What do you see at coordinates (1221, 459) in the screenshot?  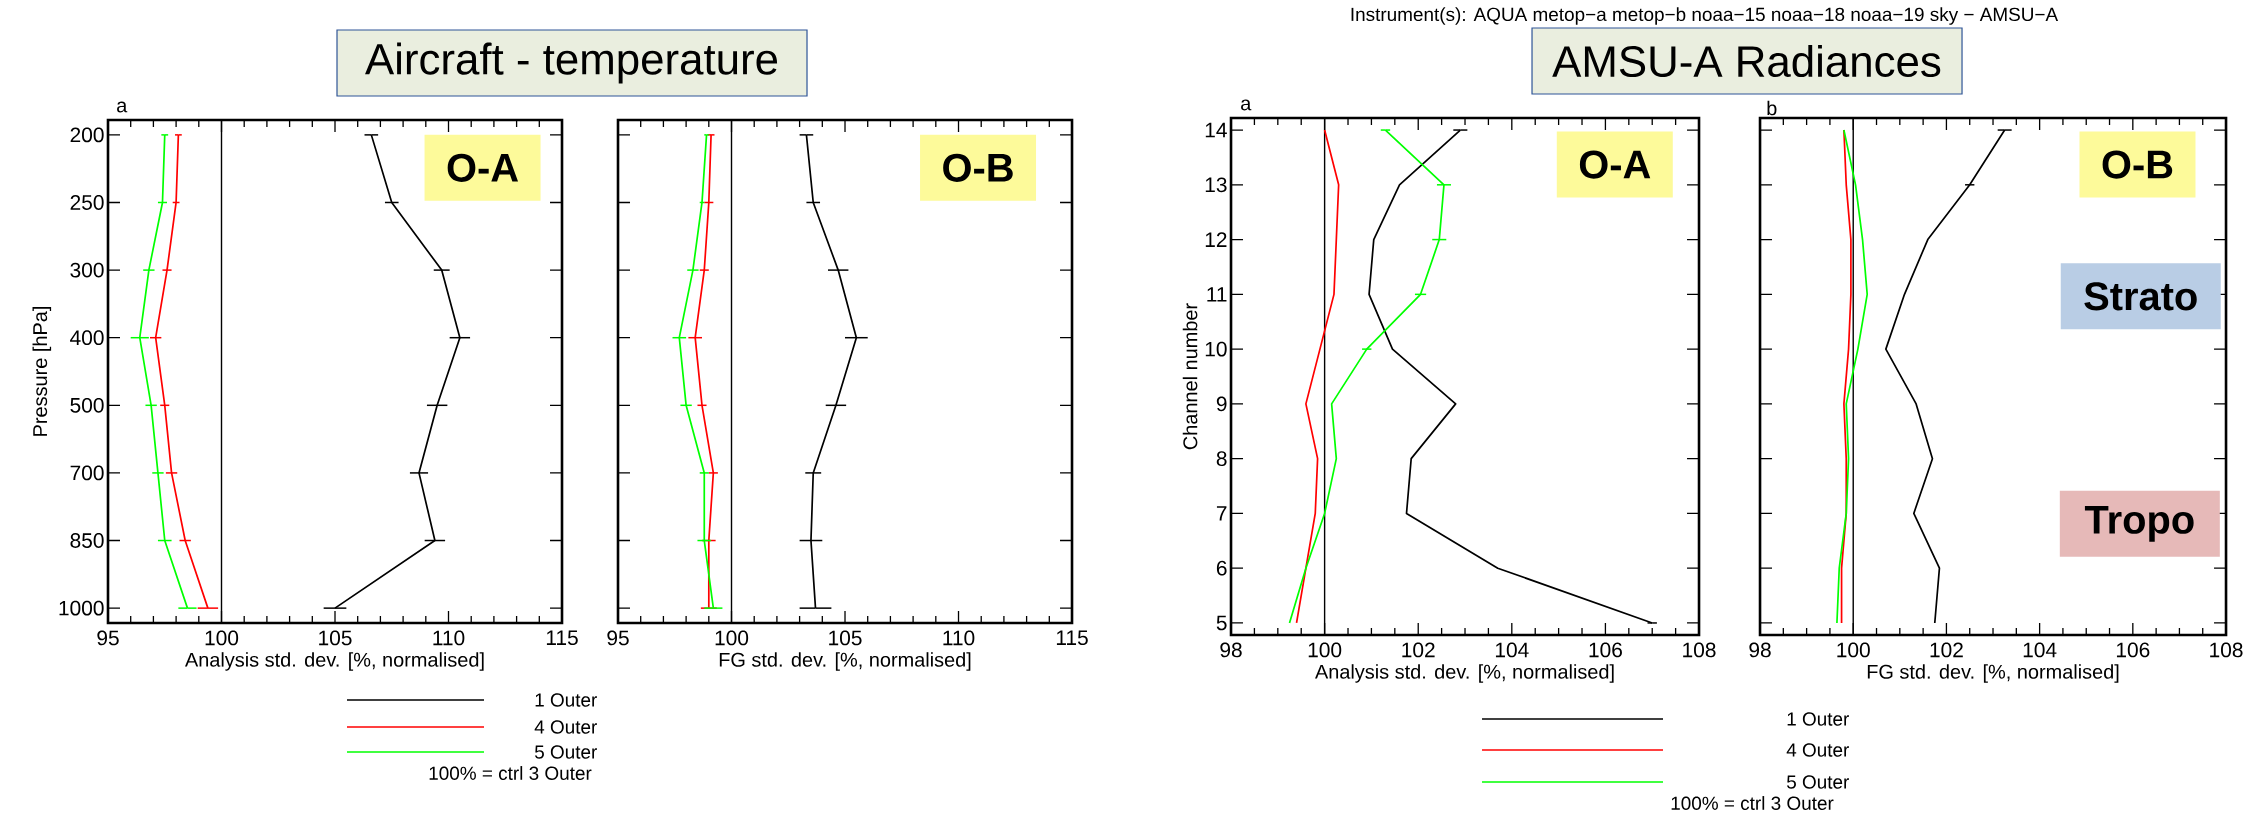 I see `y-tick-label: 8` at bounding box center [1221, 459].